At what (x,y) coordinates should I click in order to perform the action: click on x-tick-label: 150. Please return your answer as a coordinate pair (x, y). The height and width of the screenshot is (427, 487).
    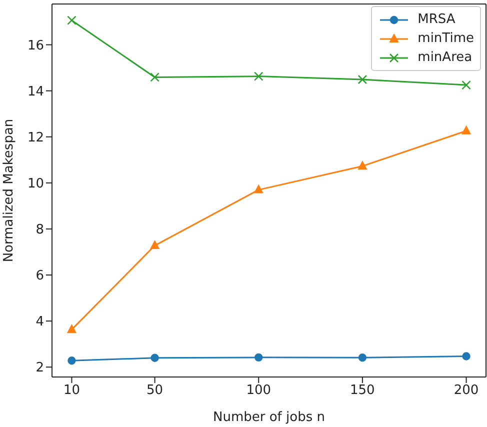
    Looking at the image, I should click on (362, 390).